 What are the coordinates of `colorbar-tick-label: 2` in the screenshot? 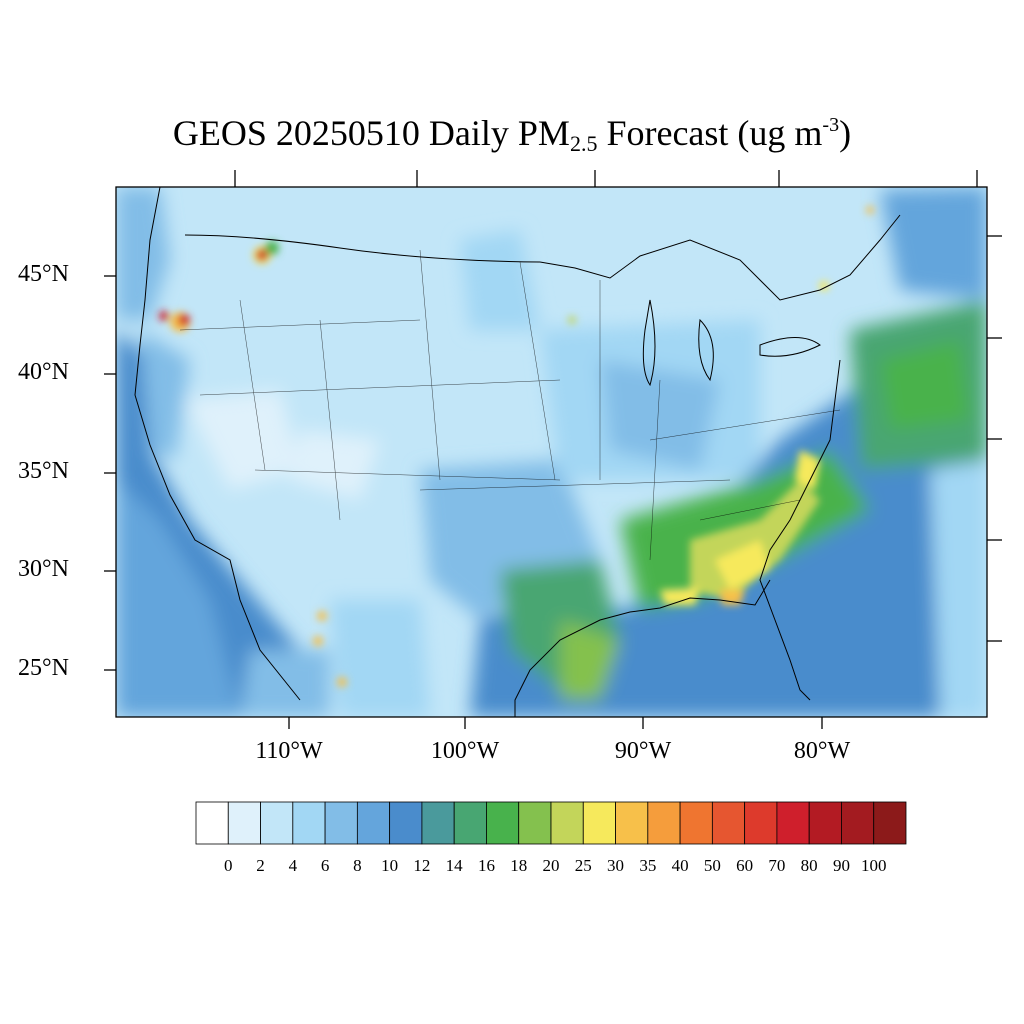 It's located at (260, 865).